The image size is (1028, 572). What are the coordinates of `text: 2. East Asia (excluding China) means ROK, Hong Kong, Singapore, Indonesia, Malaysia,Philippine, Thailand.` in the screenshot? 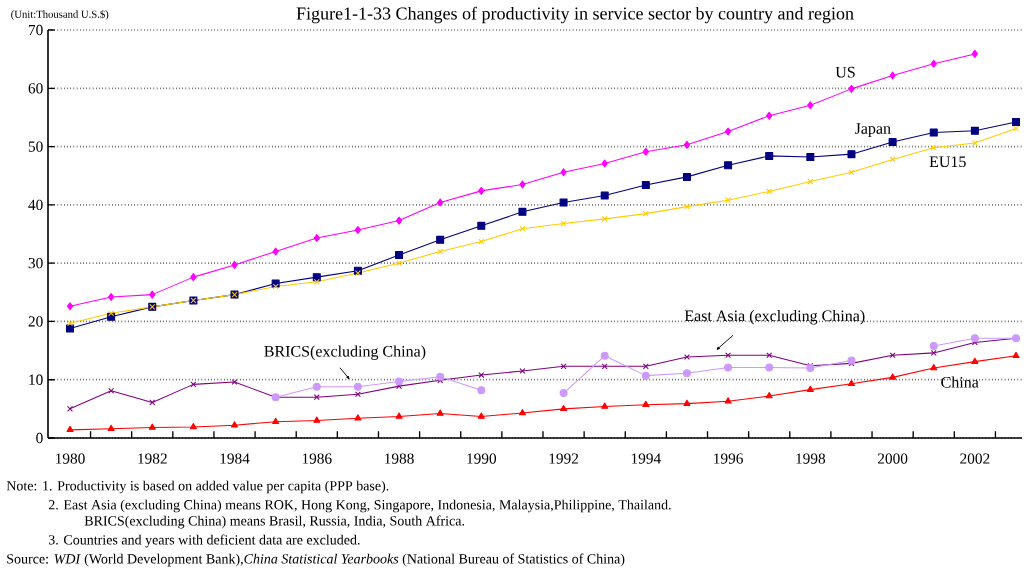 It's located at (359, 506).